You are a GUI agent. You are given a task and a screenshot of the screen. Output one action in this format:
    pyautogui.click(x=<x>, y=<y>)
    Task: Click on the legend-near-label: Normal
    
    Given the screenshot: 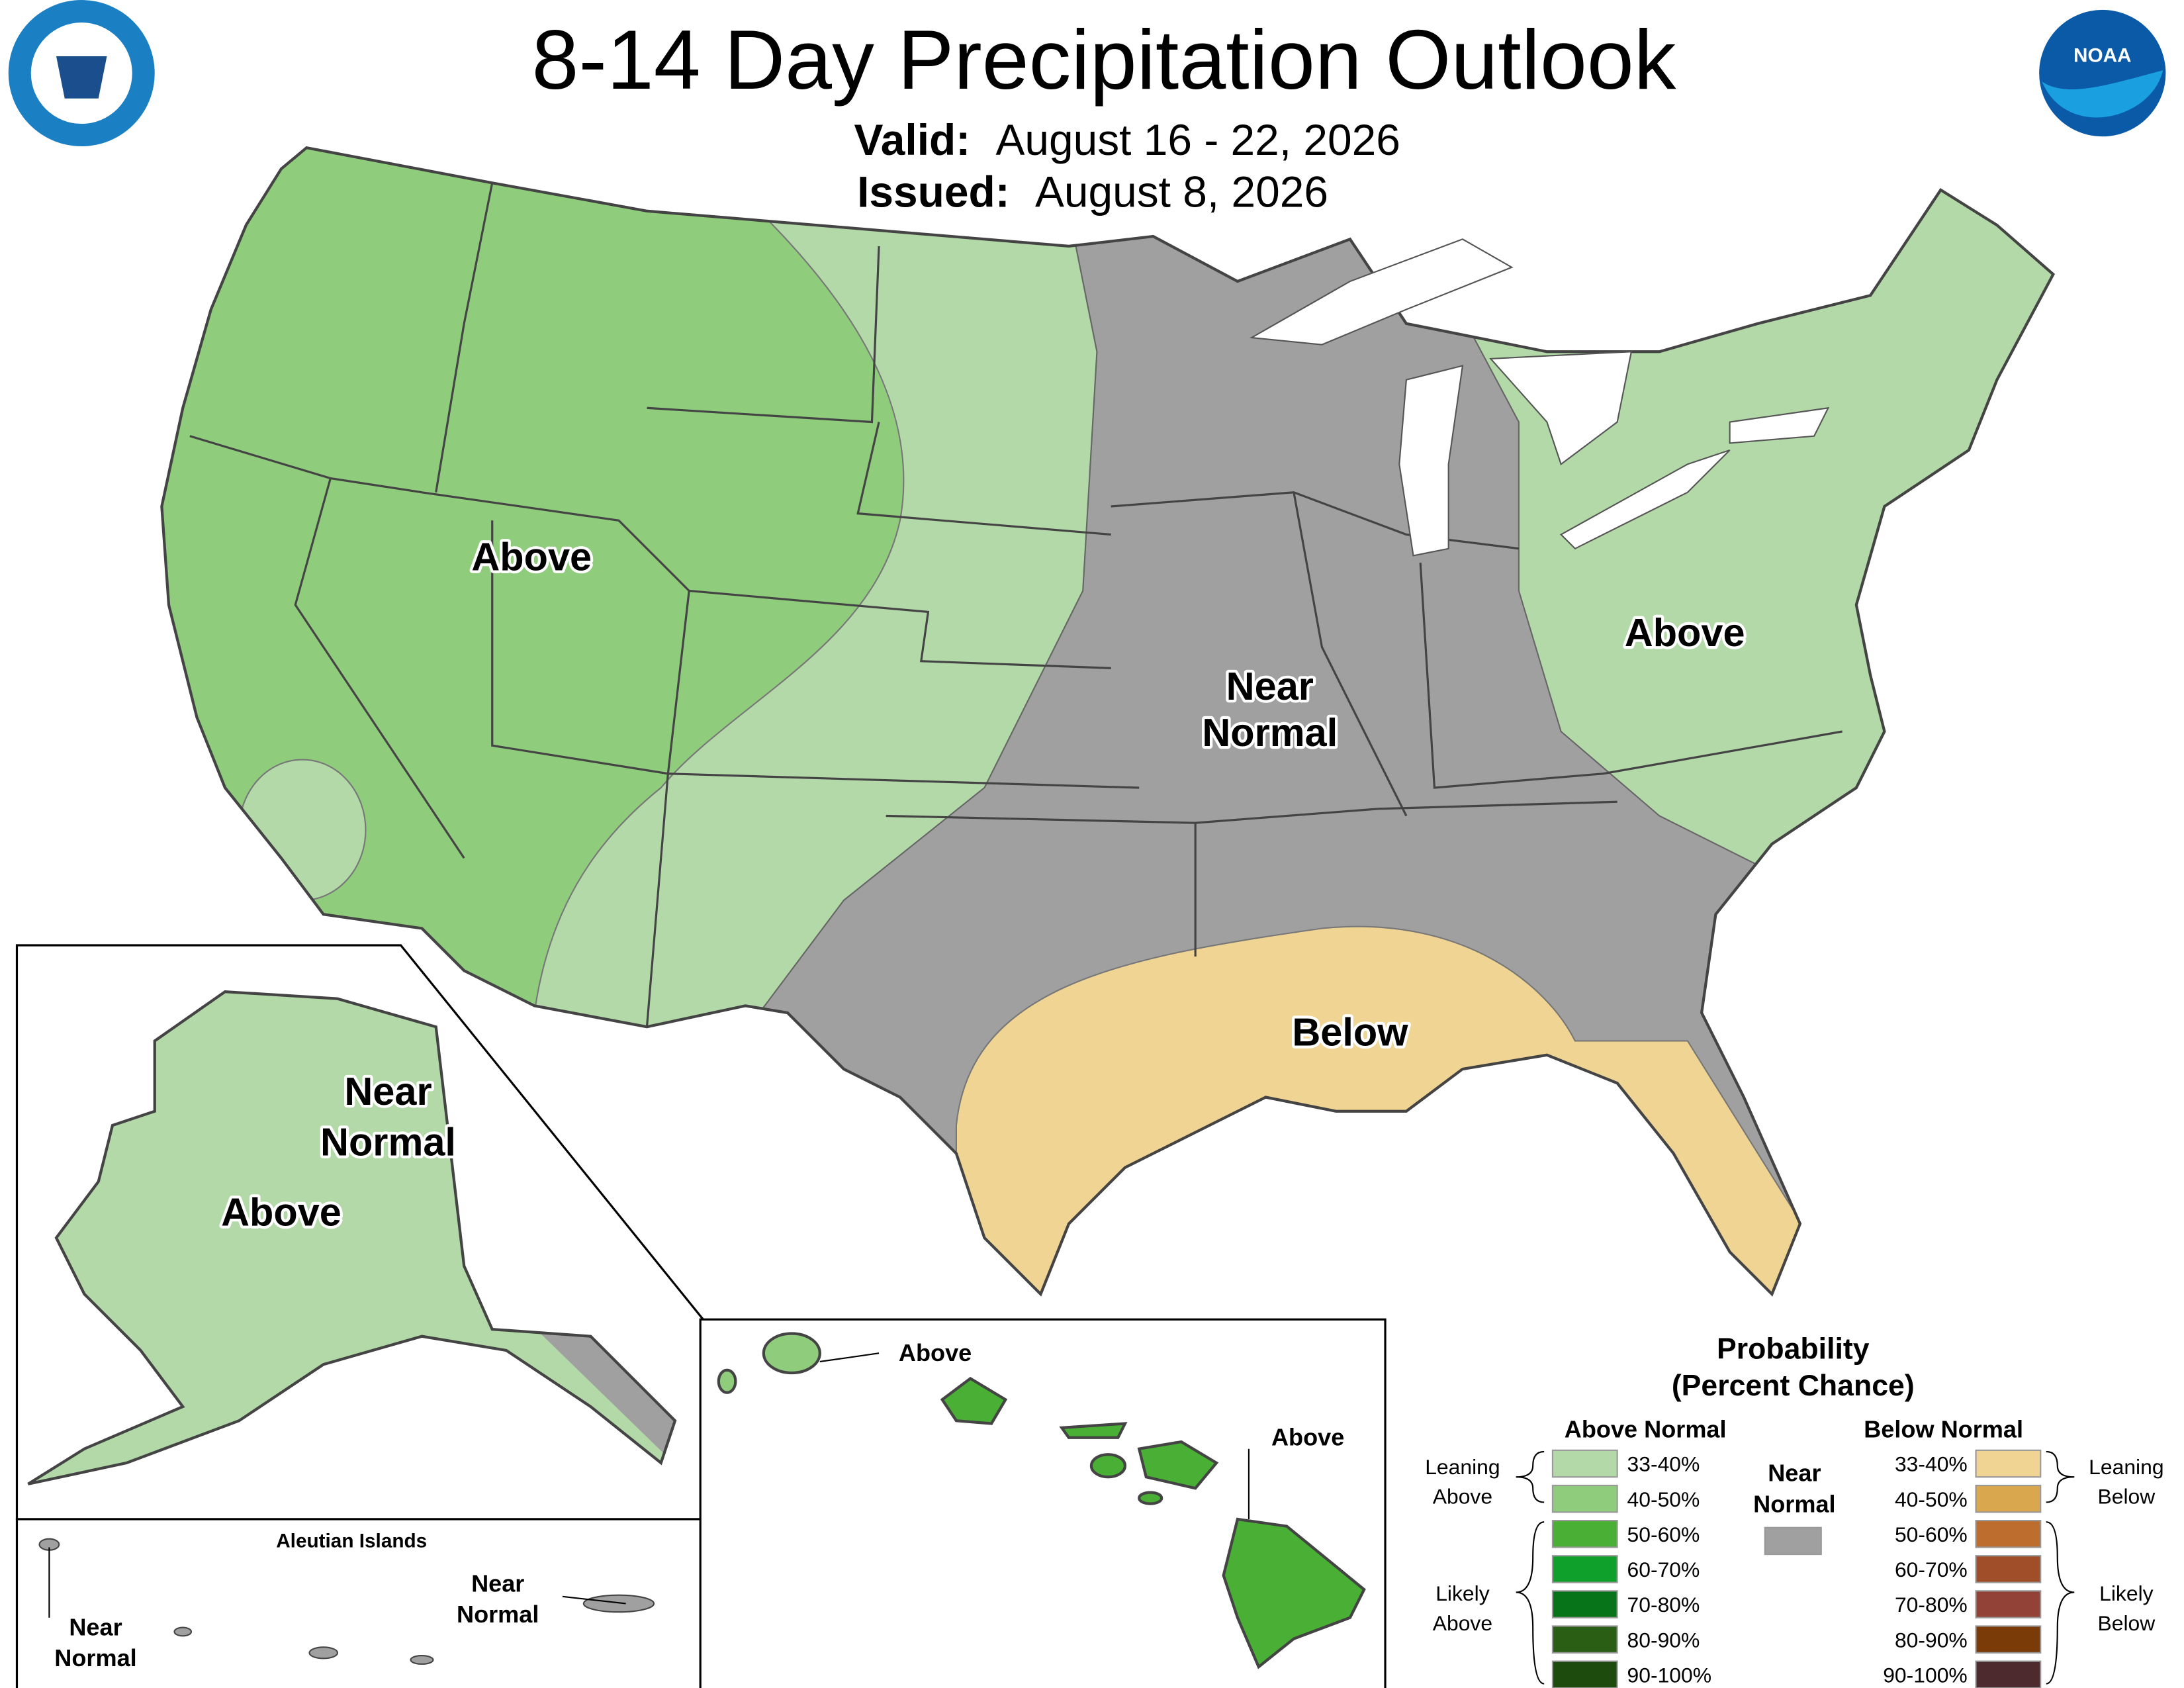 What is the action you would take?
    pyautogui.click(x=1794, y=1503)
    